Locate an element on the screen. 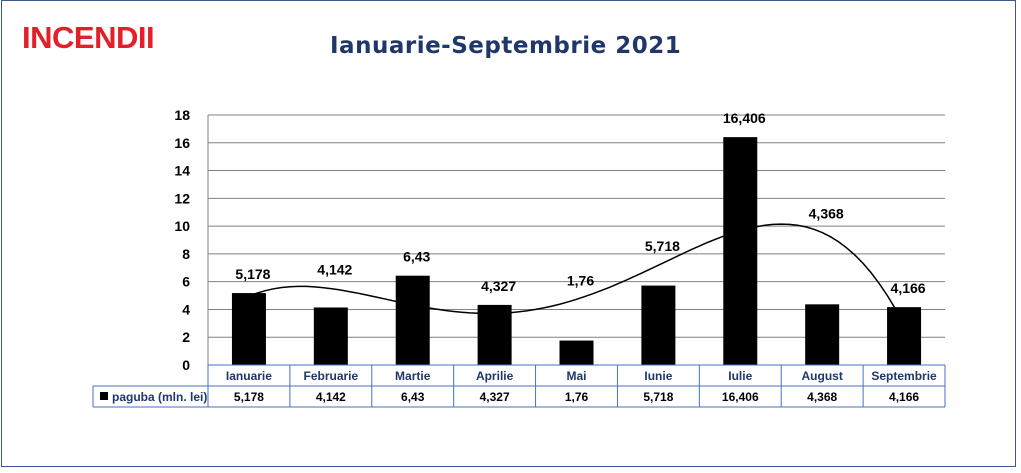 This screenshot has height=473, width=1021. series-name: paguba (mln. lei) is located at coordinates (159, 397).